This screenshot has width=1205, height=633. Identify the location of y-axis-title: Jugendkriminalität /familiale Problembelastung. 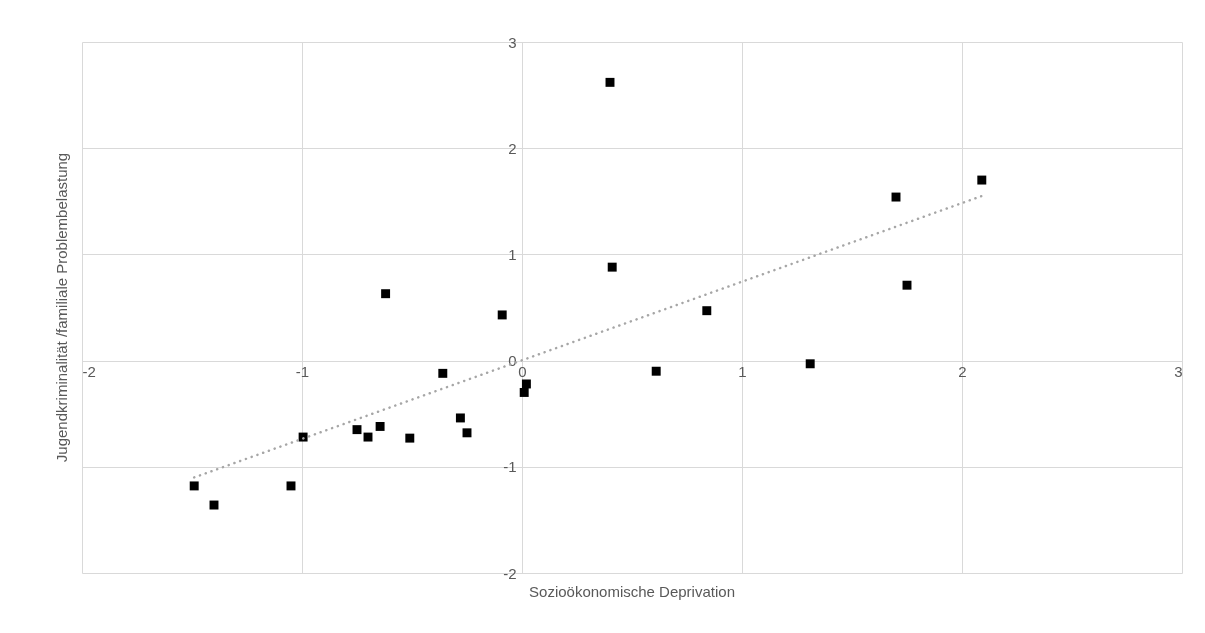
(61, 307).